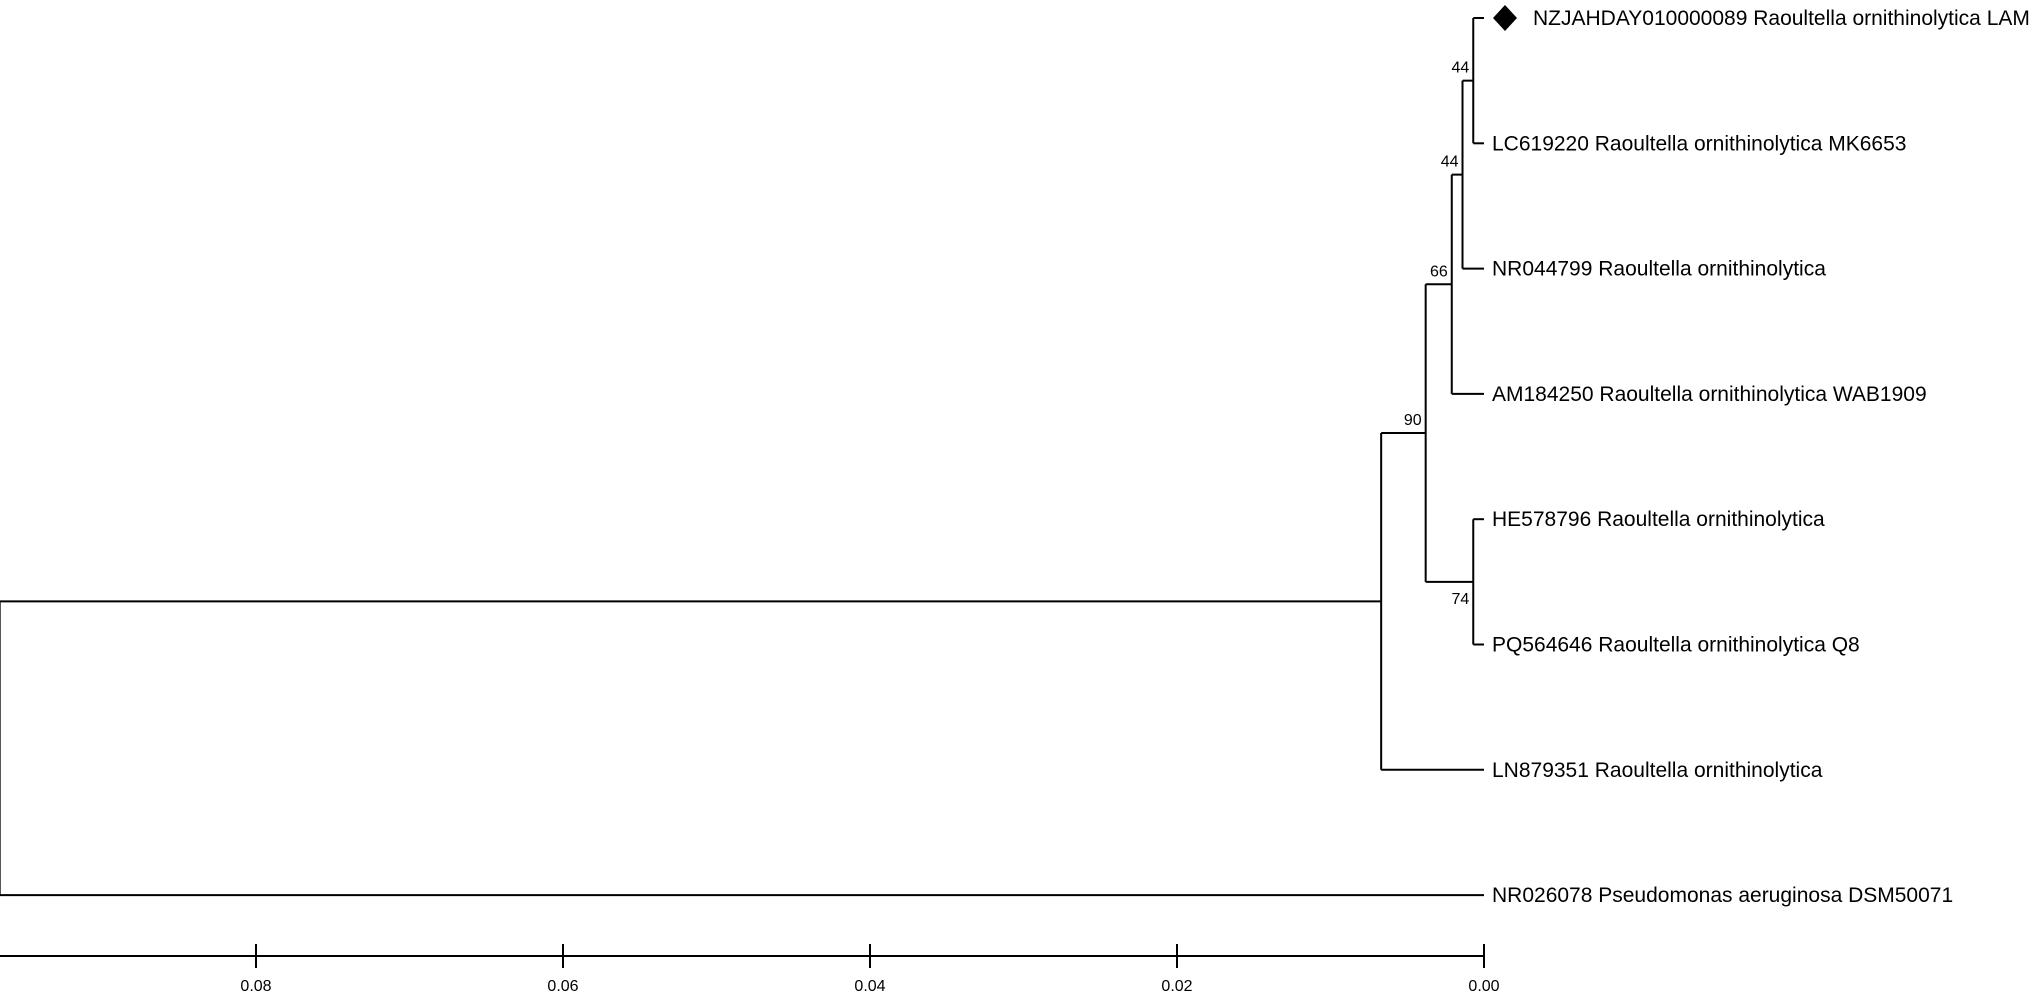  What do you see at coordinates (1658, 519) in the screenshot?
I see `taxon-label: HE578796 Raoultella ornithinolytica` at bounding box center [1658, 519].